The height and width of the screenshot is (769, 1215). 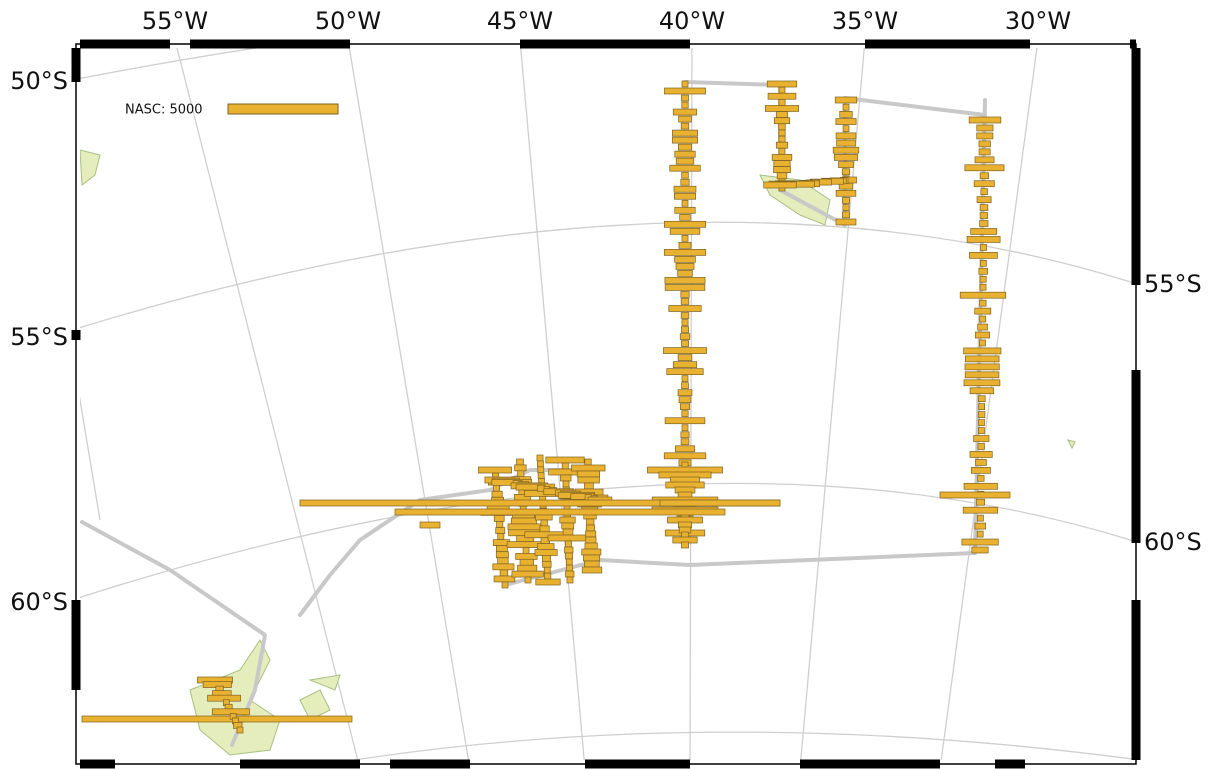 I want to click on lon-label: 45°W, so click(x=520, y=21).